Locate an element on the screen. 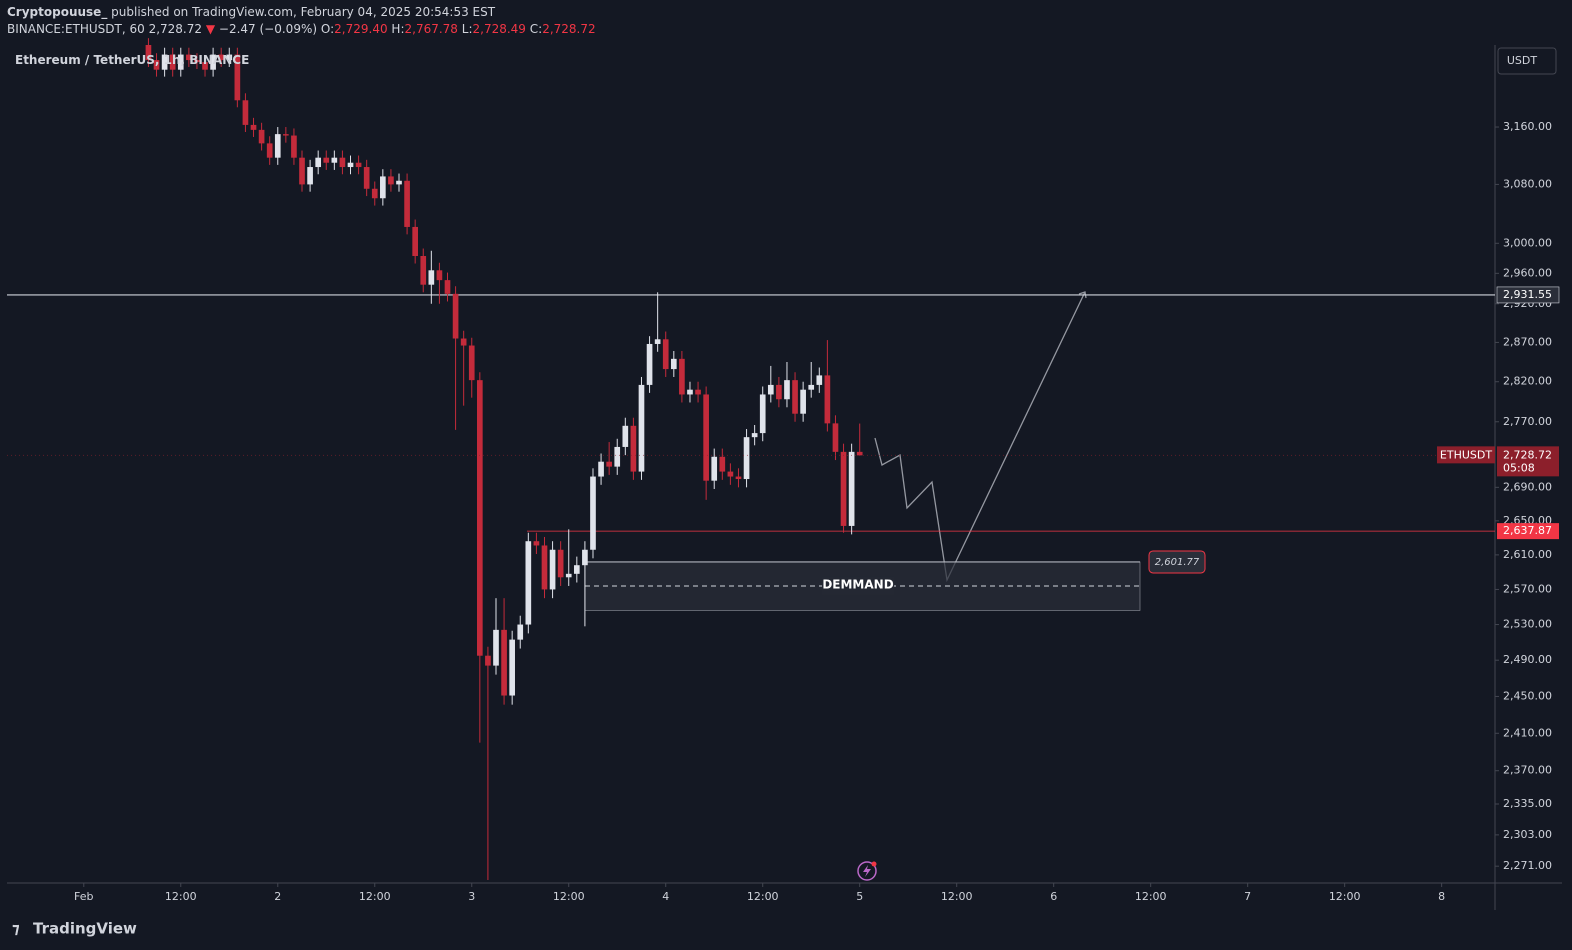 The height and width of the screenshot is (950, 1572). x-tick-label: 3 is located at coordinates (471, 896).